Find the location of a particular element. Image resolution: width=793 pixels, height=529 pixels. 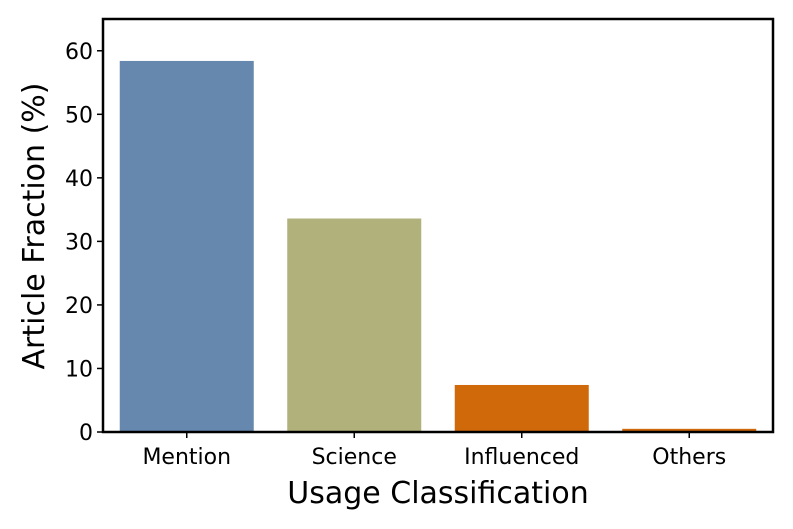

x-tick-label-influenced: Influenced is located at coordinates (521, 457).